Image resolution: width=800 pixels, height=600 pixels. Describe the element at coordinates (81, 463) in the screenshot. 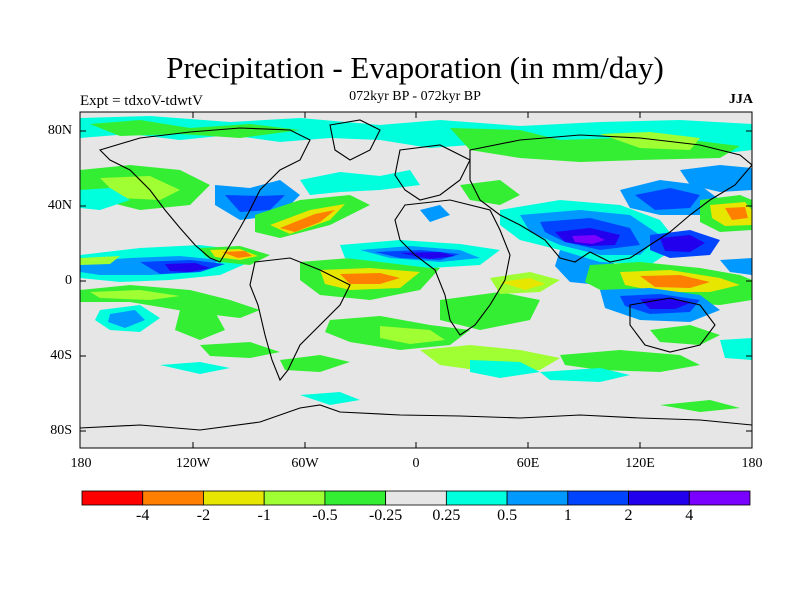

I see `lon-tick-180w: 180` at that location.